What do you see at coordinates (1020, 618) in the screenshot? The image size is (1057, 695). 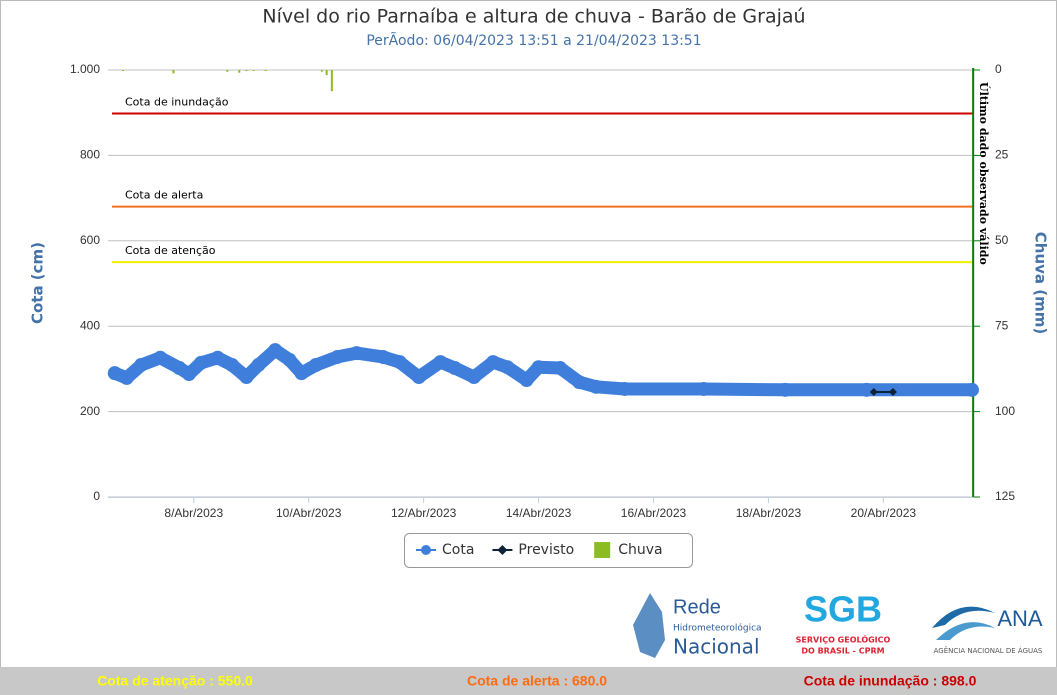 I see `logo-text: ANA` at bounding box center [1020, 618].